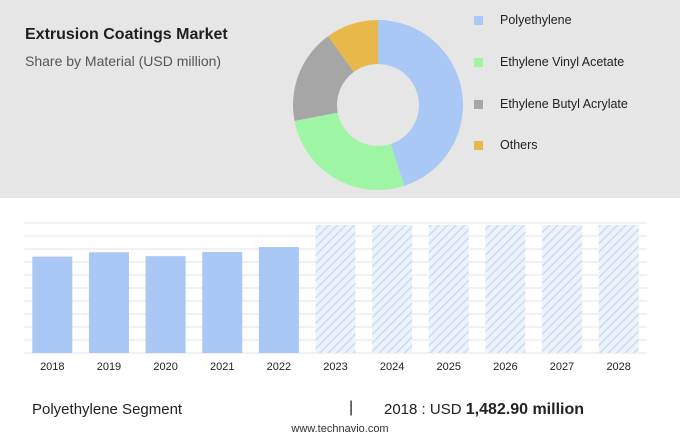 The image size is (680, 440). Describe the element at coordinates (536, 20) in the screenshot. I see `legend-label: Polyethylene` at that location.